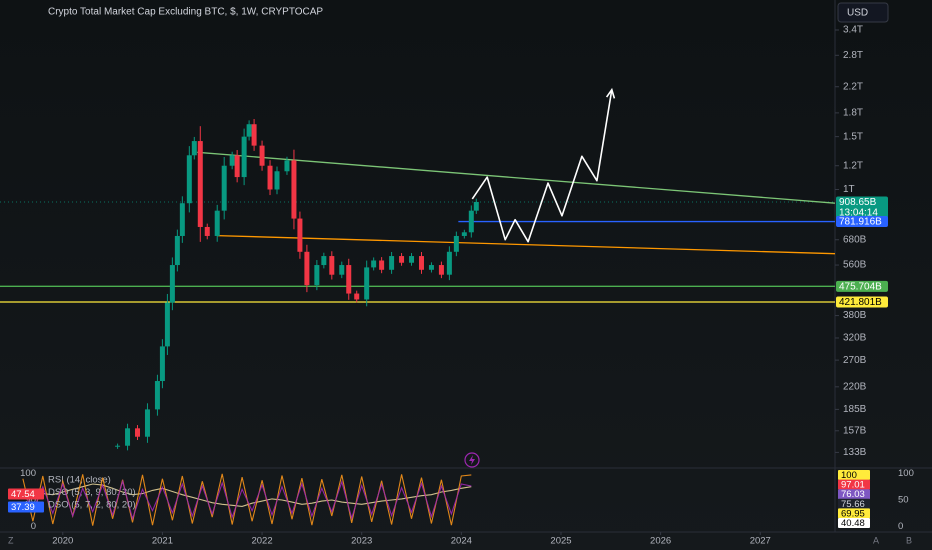 The height and width of the screenshot is (550, 932). Describe the element at coordinates (853, 504) in the screenshot. I see `indicator-tag-label: 75.66` at that location.